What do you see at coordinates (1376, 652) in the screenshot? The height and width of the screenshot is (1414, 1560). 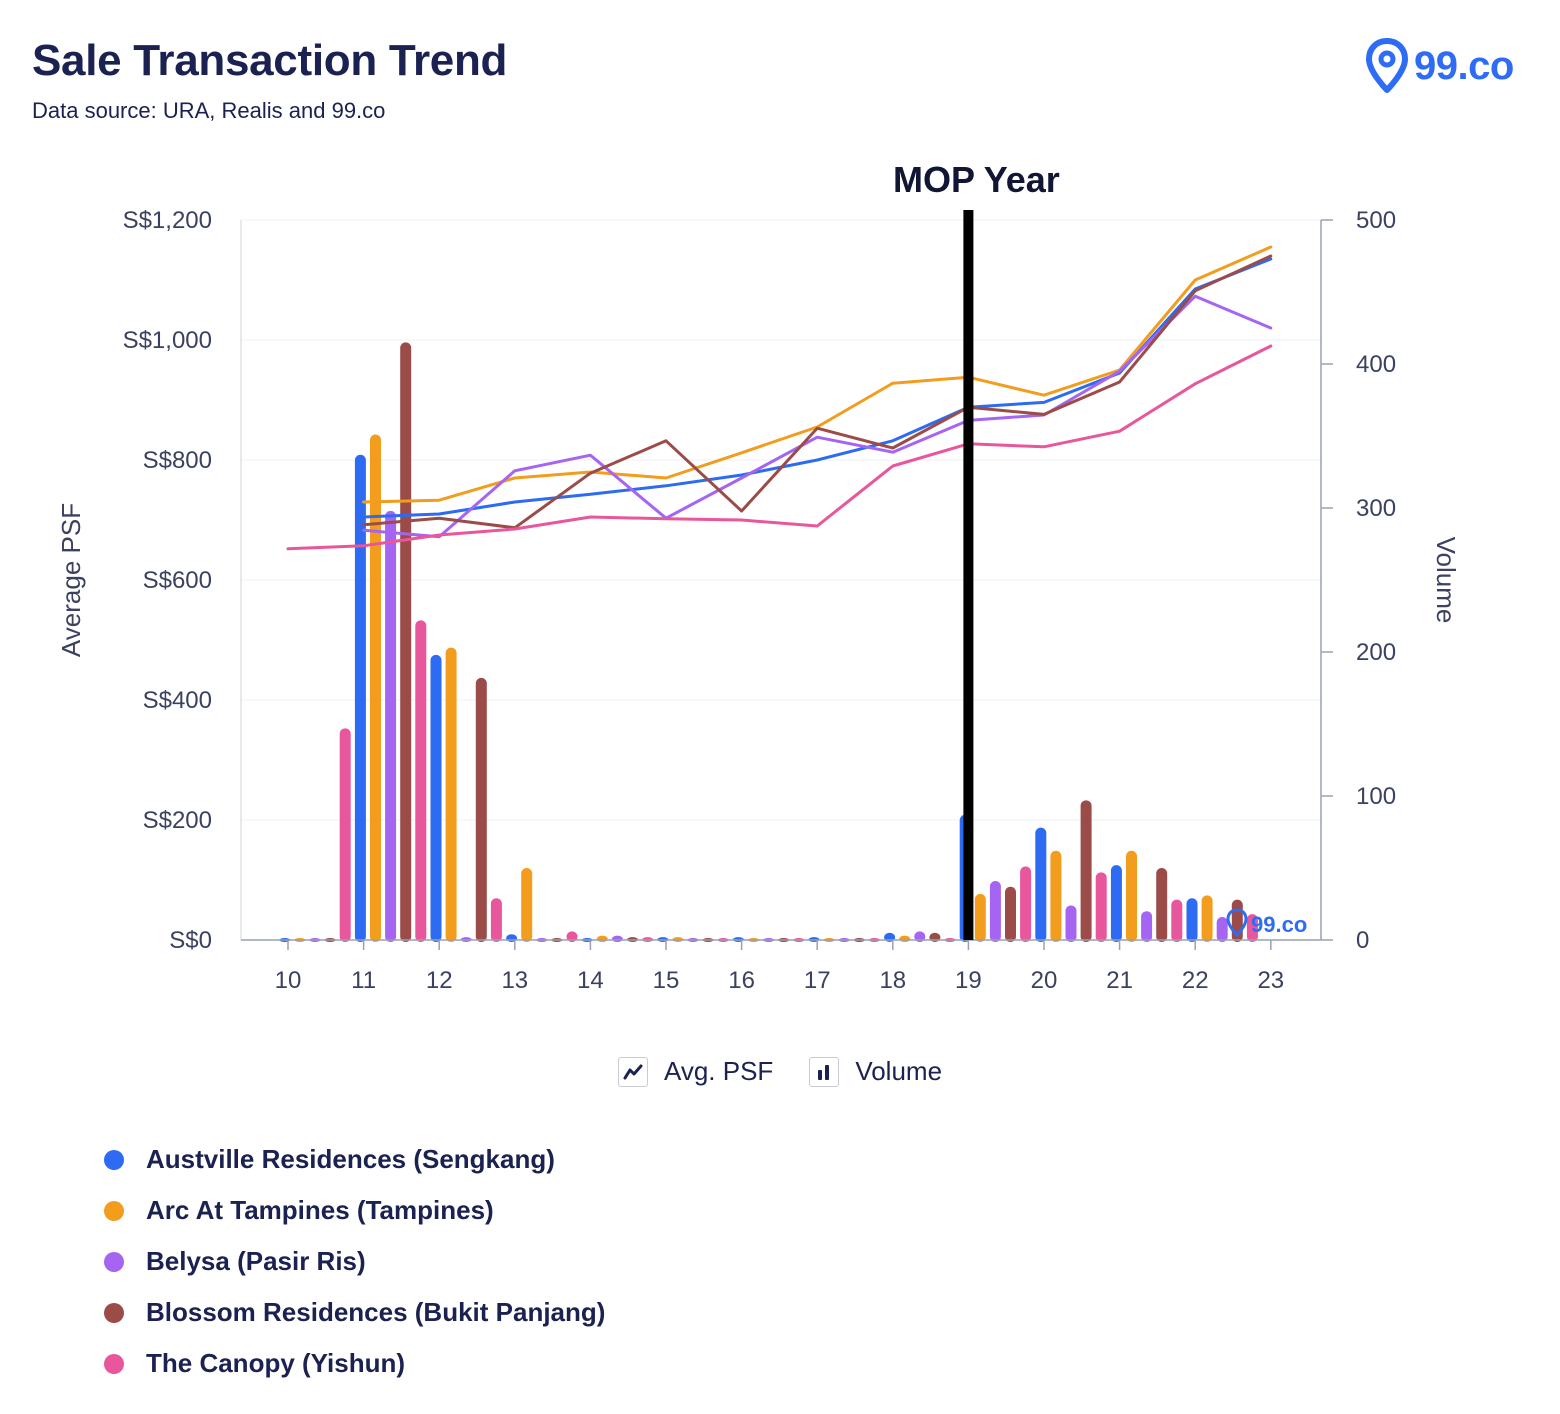 I see `y-right-tick-label: 200` at bounding box center [1376, 652].